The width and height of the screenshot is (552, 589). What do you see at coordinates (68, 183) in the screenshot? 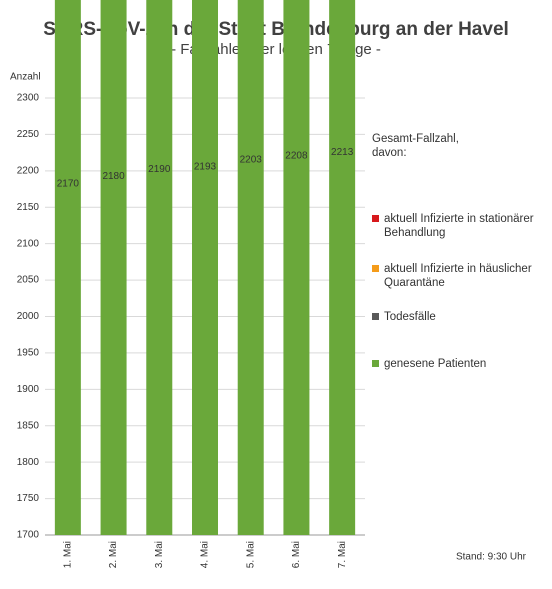
I see `total-label: 2170` at bounding box center [68, 183].